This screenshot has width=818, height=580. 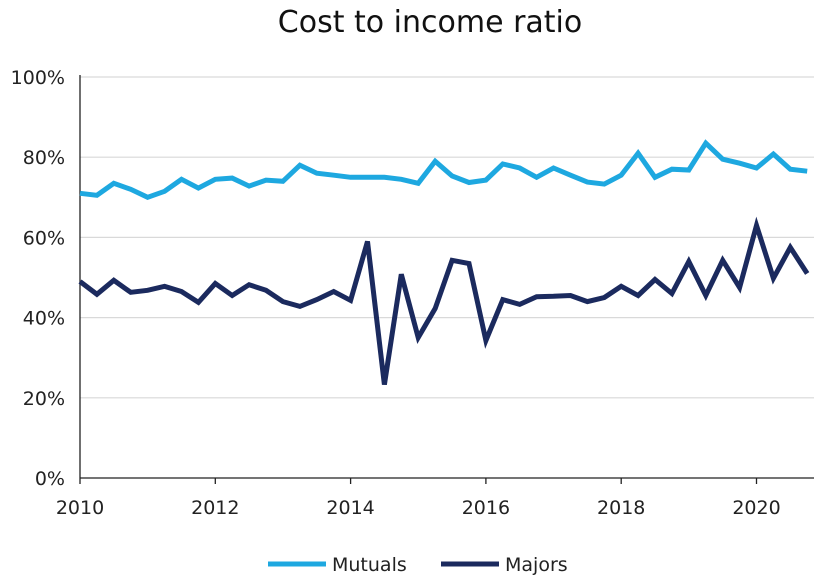 What do you see at coordinates (430, 22) in the screenshot?
I see `chart-title: Cost to income ratio` at bounding box center [430, 22].